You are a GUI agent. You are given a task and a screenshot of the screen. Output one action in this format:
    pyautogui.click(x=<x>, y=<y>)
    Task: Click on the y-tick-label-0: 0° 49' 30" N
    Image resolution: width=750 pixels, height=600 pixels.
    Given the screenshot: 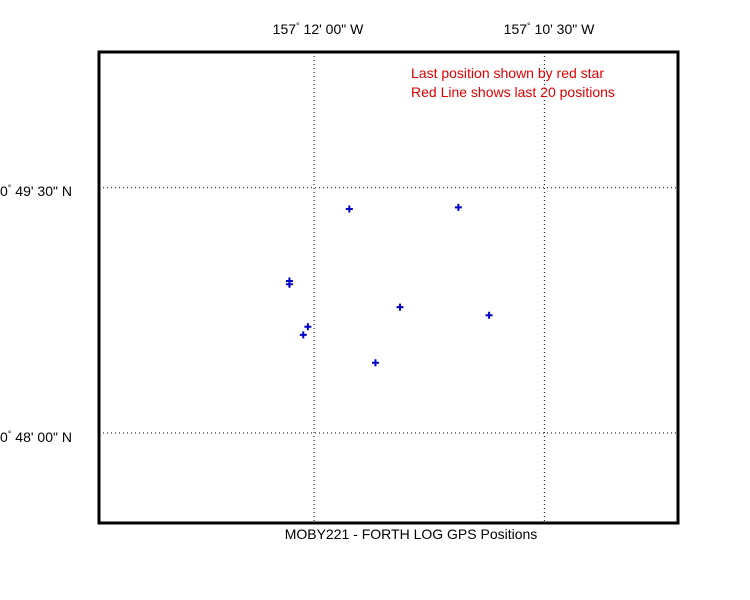 What is the action you would take?
    pyautogui.click(x=36, y=191)
    